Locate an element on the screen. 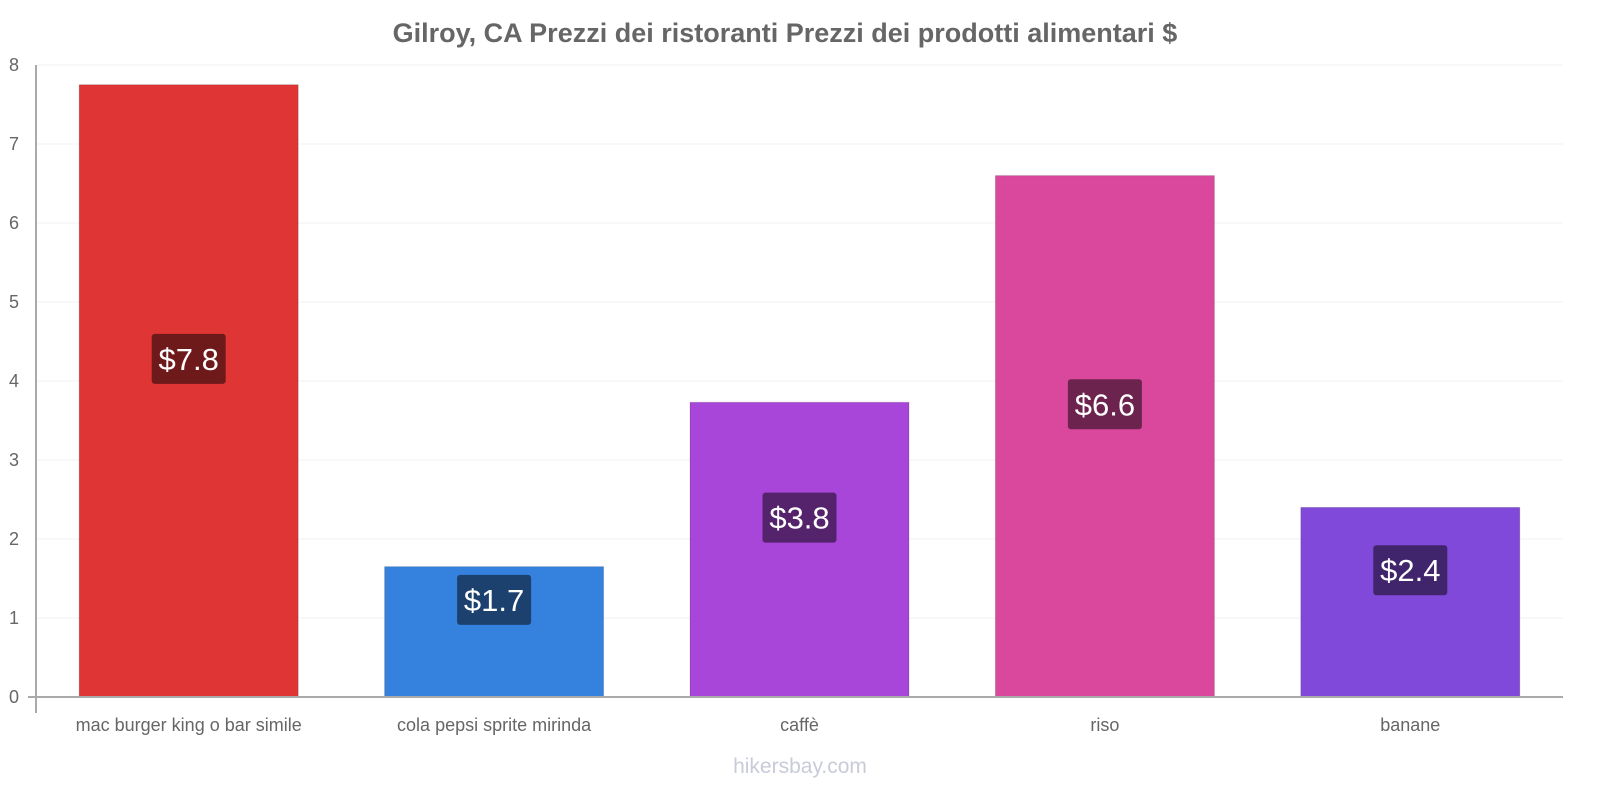 Image resolution: width=1600 pixels, height=805 pixels. data-label: $2.4 is located at coordinates (1410, 570).